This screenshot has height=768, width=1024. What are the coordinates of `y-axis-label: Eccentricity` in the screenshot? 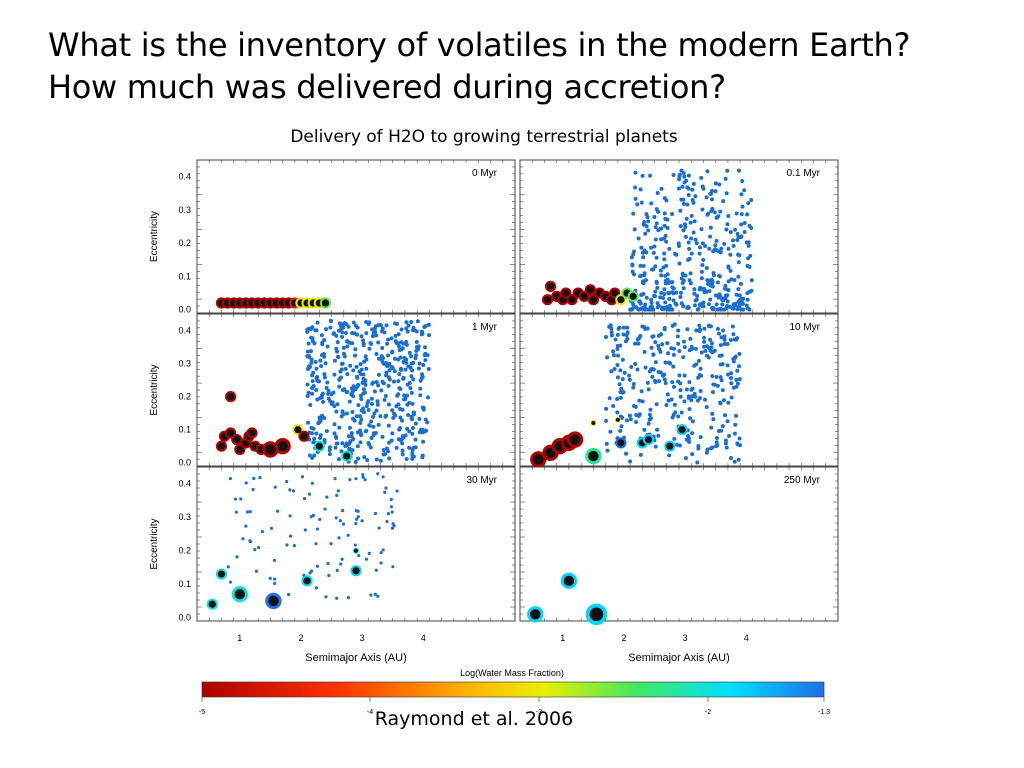 It's located at (154, 236).